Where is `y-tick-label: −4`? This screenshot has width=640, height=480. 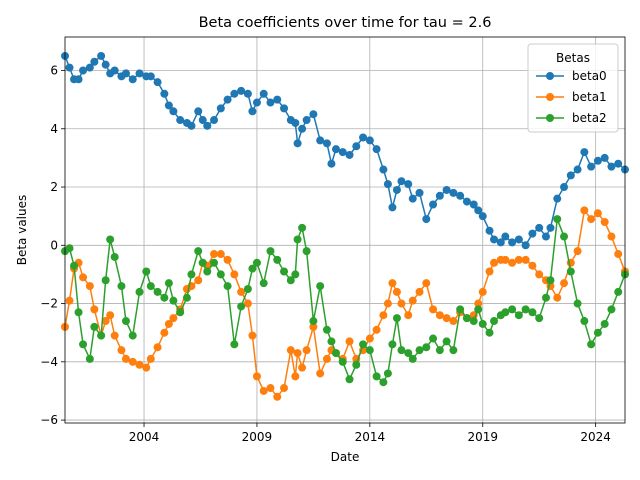 y-tick-label: −4 is located at coordinates (49, 362).